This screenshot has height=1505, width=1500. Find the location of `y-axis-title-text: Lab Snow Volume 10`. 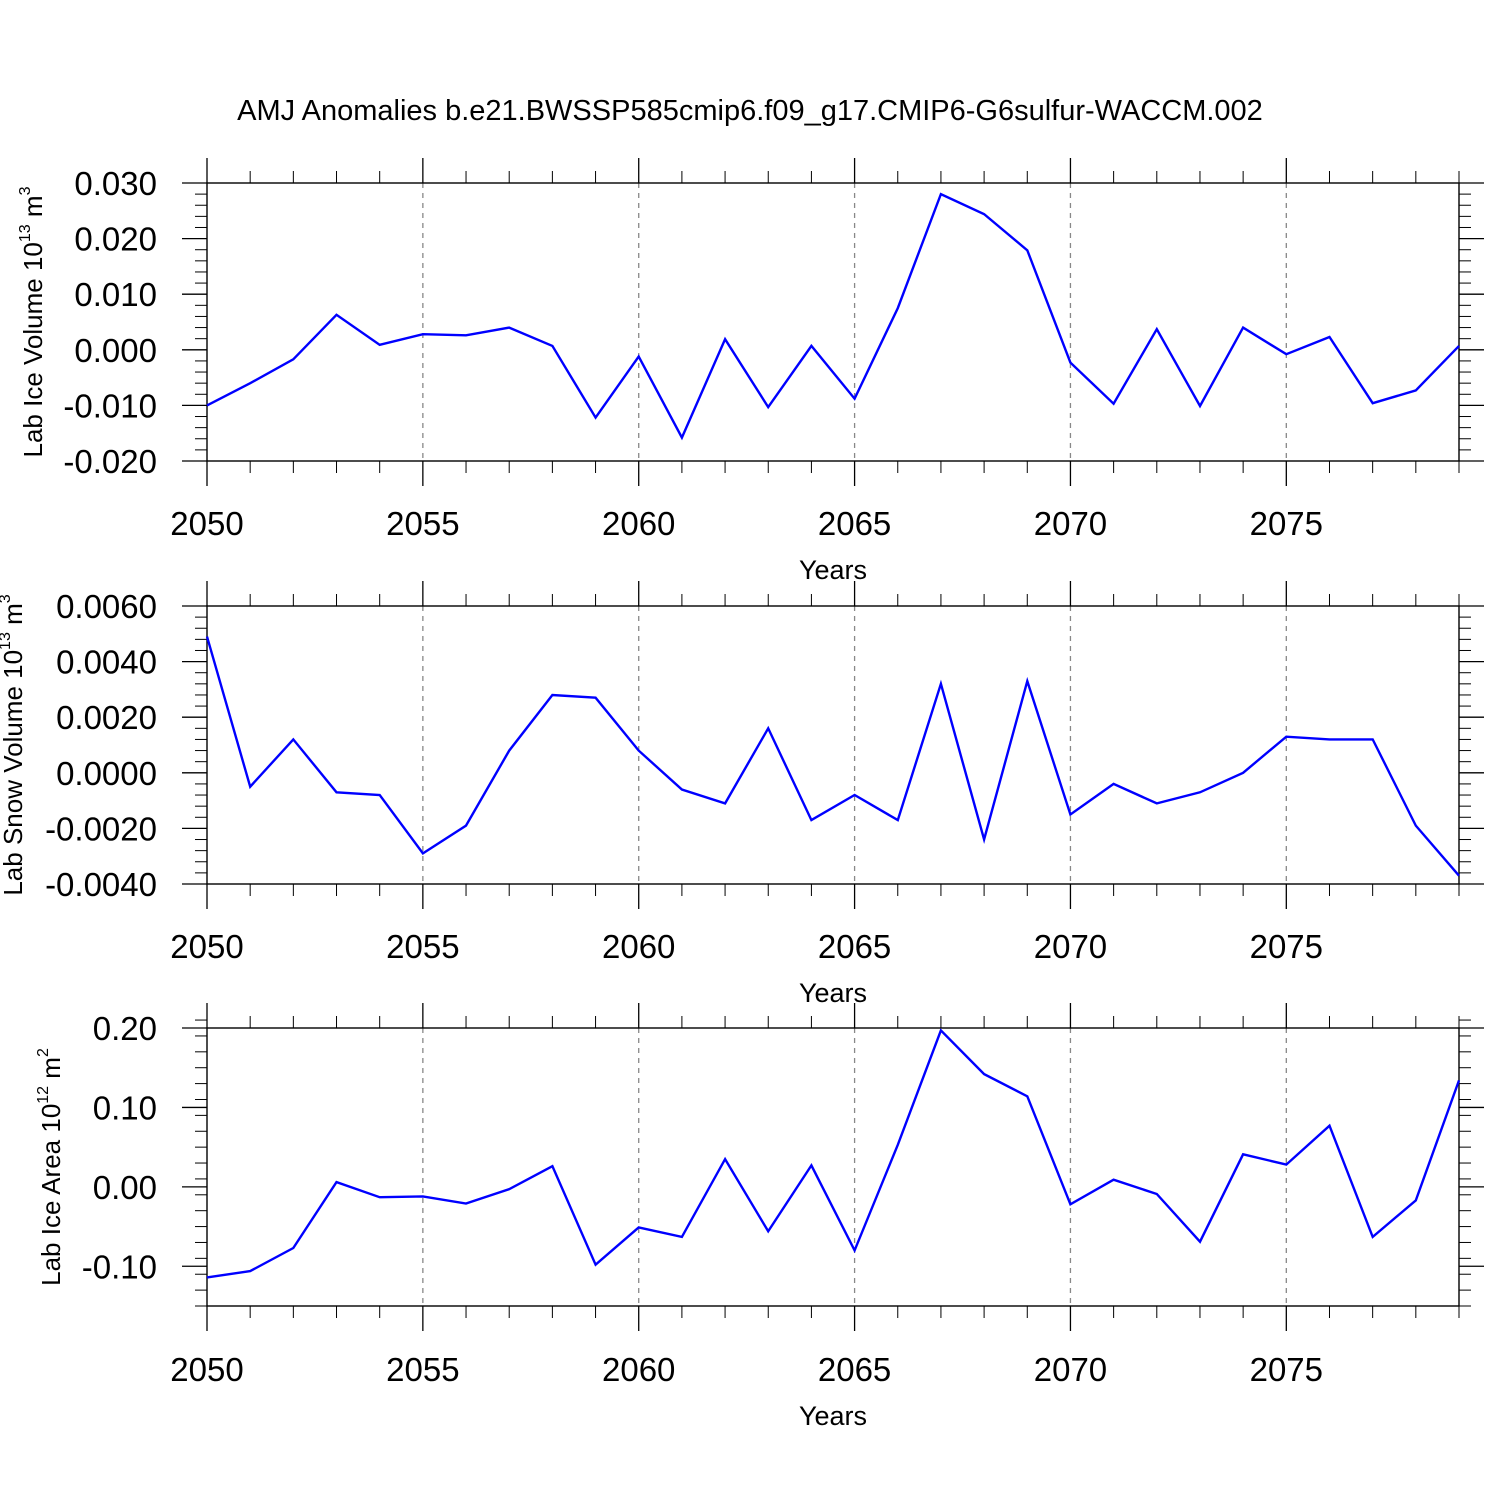

y-axis-title-text: Lab Snow Volume 10 is located at coordinates (14, 773).